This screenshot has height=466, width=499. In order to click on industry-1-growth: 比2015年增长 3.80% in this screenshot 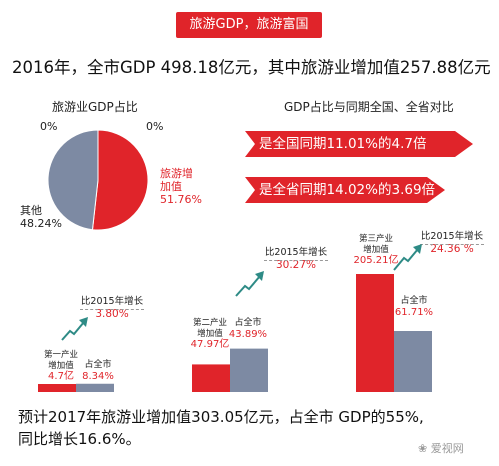, I will do `click(112, 309)`.